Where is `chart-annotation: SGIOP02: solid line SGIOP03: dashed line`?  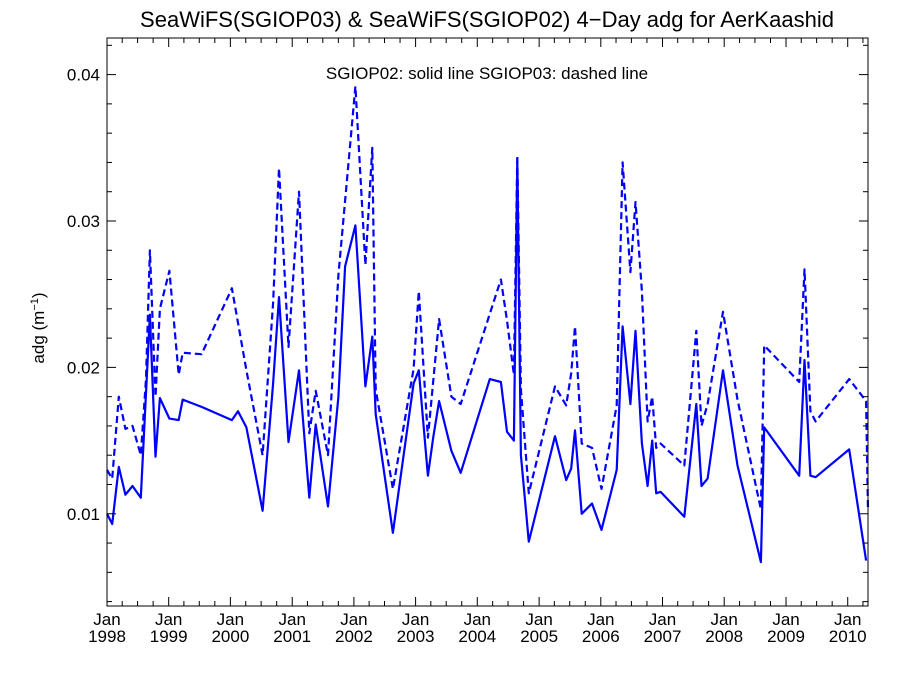
chart-annotation: SGIOP02: solid line SGIOP03: dashed line is located at coordinates (487, 73).